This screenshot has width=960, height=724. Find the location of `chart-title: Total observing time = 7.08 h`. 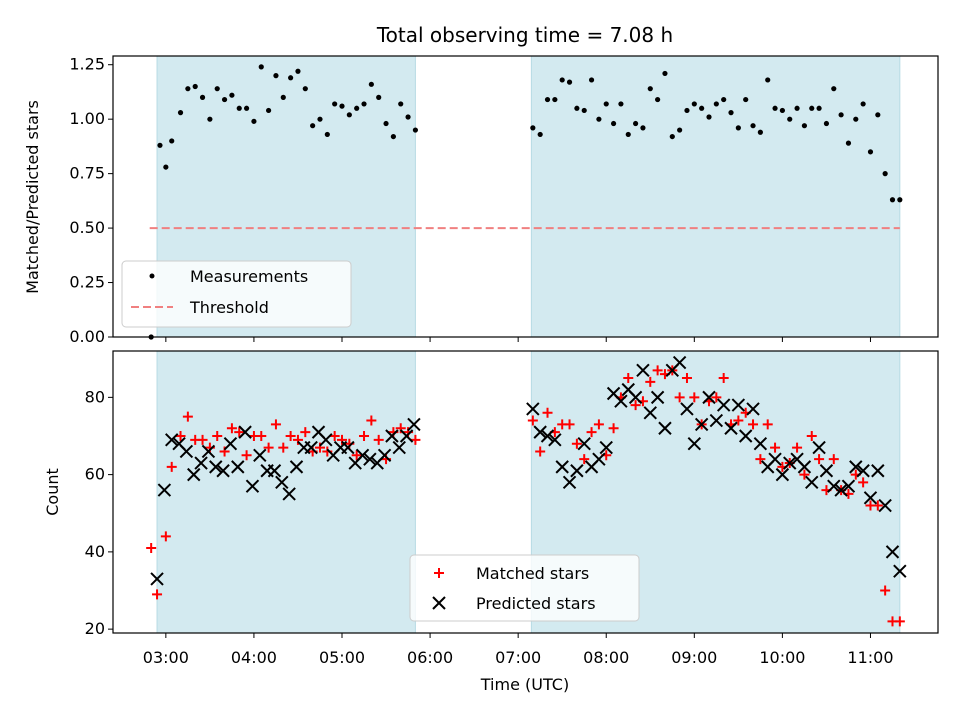

chart-title: Total observing time = 7.08 h is located at coordinates (524, 35).